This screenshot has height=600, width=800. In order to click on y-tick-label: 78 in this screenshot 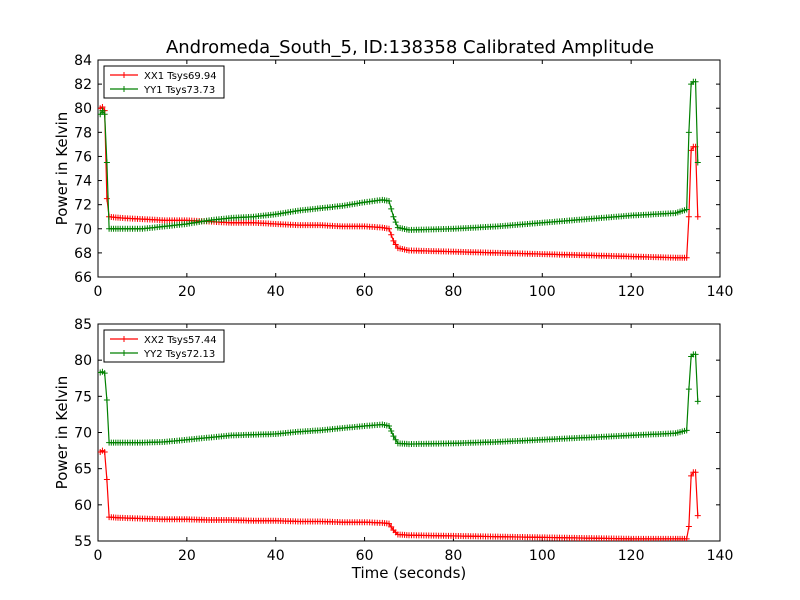, I will do `click(83, 133)`.